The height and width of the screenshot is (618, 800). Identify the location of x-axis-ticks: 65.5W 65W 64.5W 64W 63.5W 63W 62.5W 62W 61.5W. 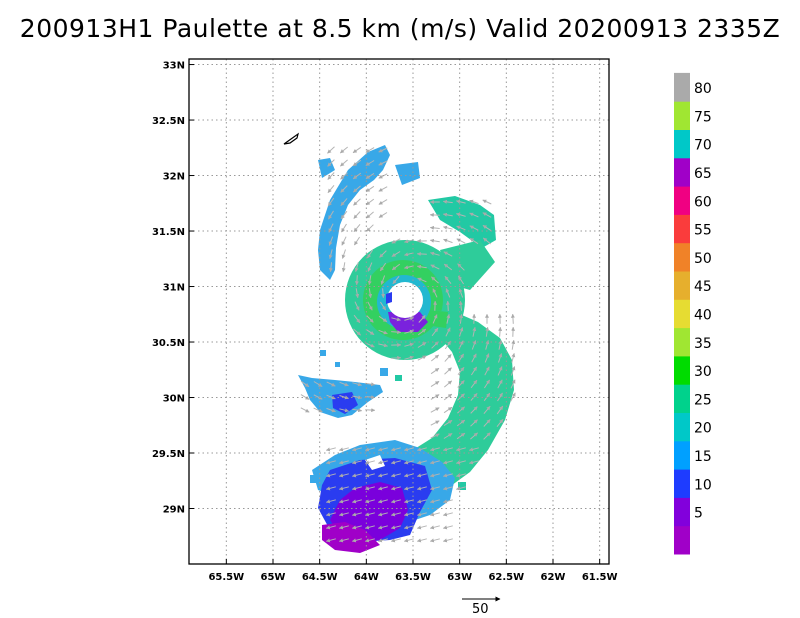
(413, 571).